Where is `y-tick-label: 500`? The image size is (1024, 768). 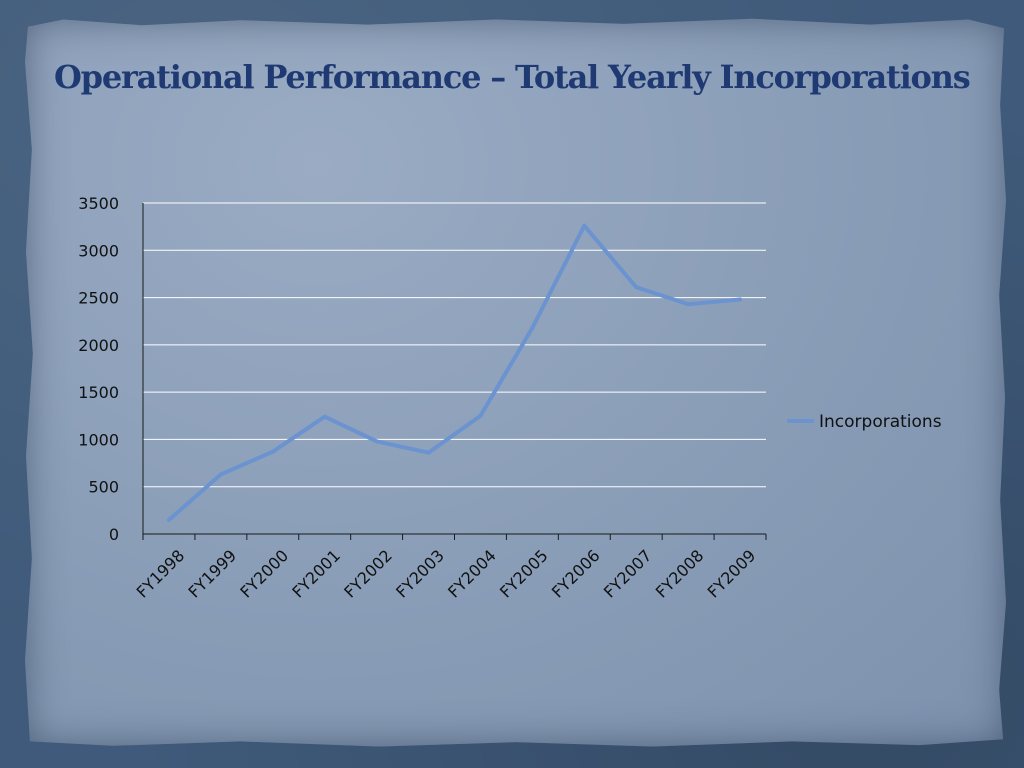
y-tick-label: 500 is located at coordinates (103, 487).